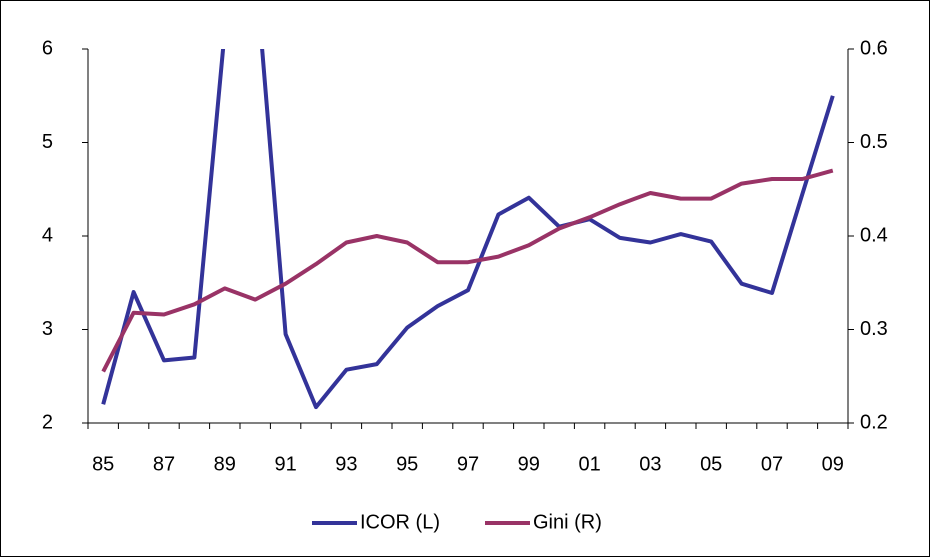 The width and height of the screenshot is (931, 558). I want to click on x-tick-label: 09, so click(833, 464).